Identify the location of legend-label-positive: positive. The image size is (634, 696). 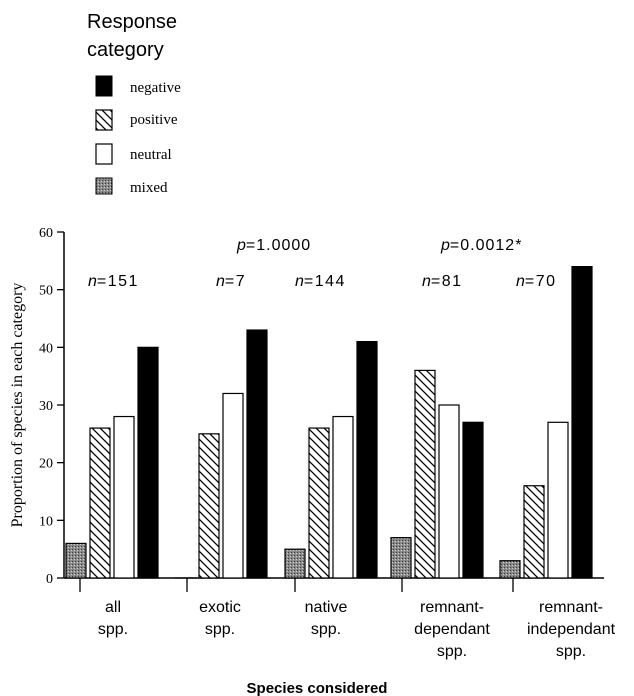
(154, 120).